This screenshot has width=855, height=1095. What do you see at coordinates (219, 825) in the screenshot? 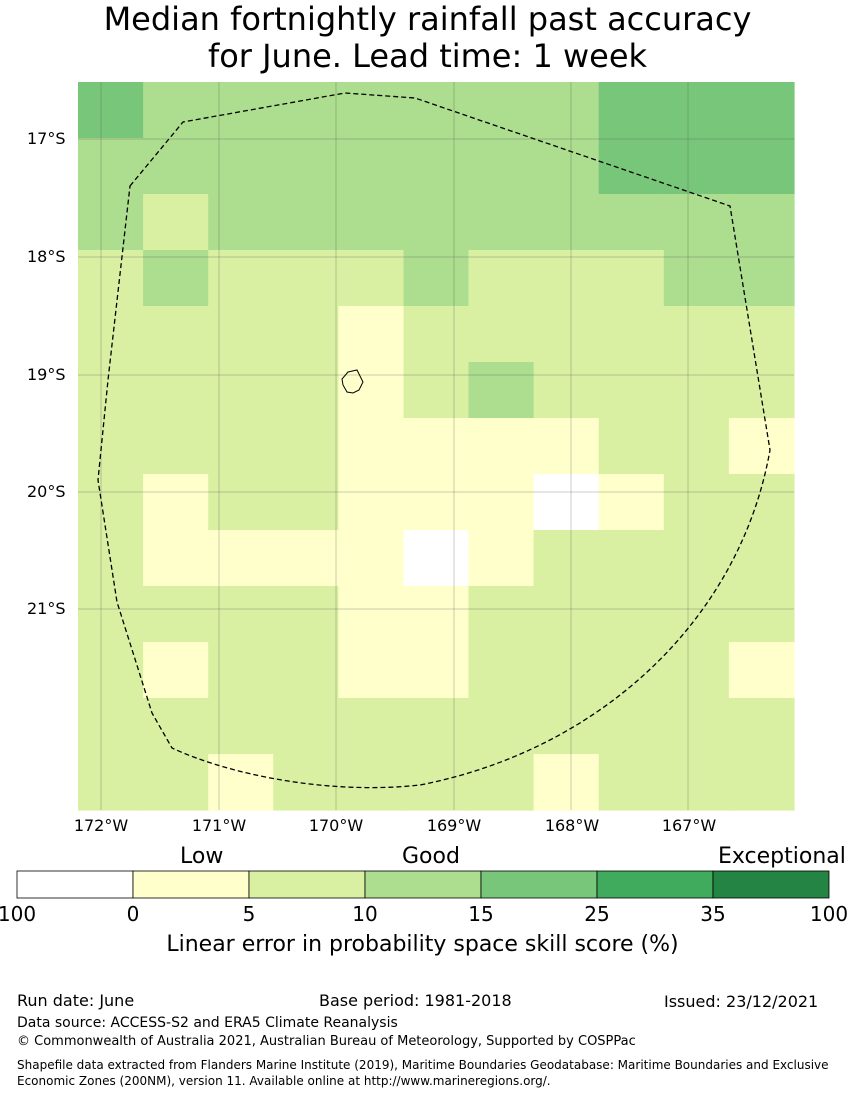
I see `lon-label-171w: 171°W` at bounding box center [219, 825].